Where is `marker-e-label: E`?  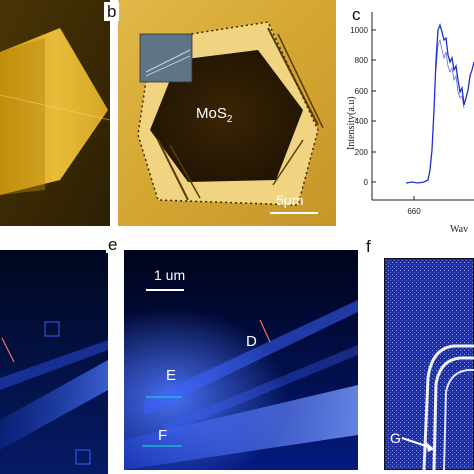
marker-e-label: E is located at coordinates (171, 375).